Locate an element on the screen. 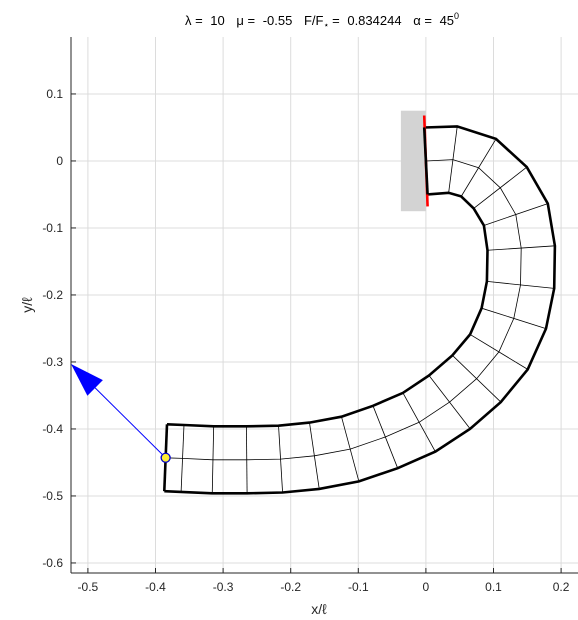  y-tick-label: -0.2 is located at coordinates (52, 295).